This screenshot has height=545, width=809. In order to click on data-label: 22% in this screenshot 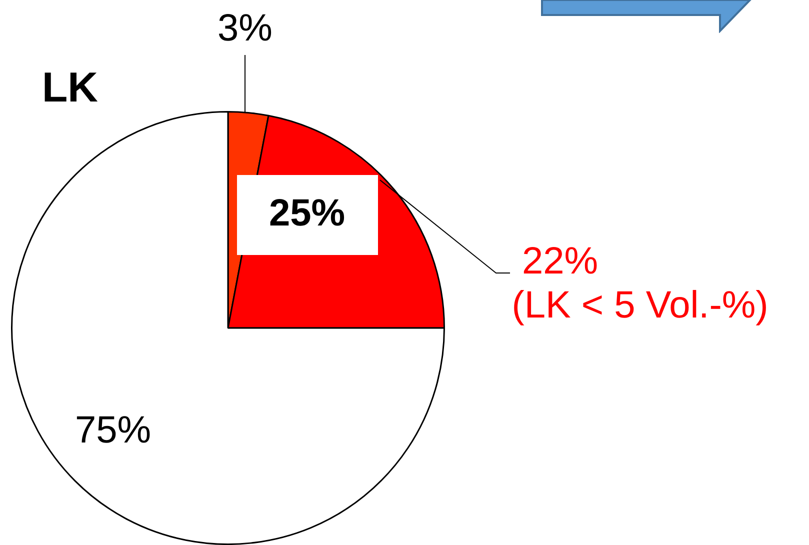, I will do `click(560, 261)`.